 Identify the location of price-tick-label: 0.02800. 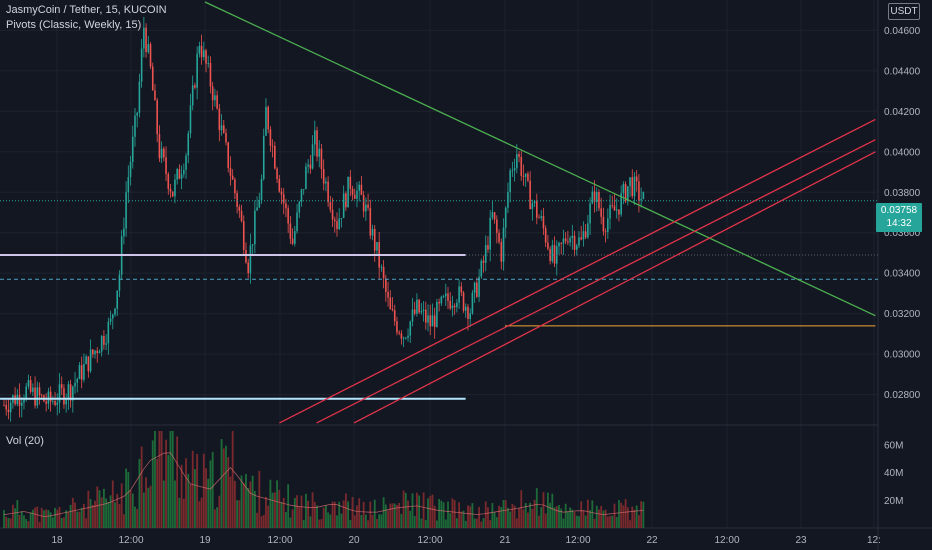
(902, 395).